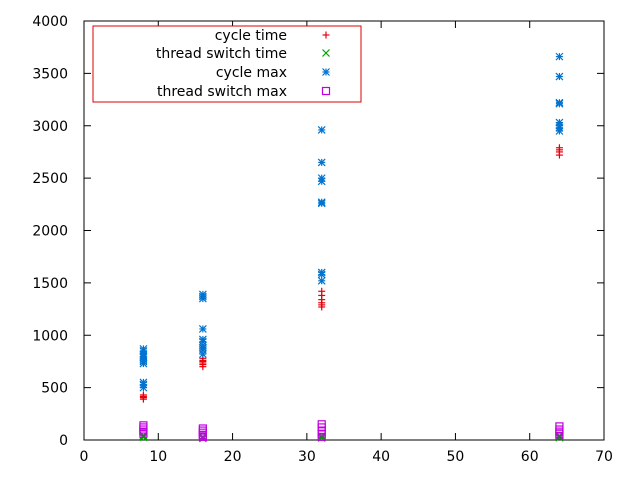 This screenshot has width=640, height=480. Describe the element at coordinates (50, 336) in the screenshot. I see `y-tick-label: 1000` at that location.